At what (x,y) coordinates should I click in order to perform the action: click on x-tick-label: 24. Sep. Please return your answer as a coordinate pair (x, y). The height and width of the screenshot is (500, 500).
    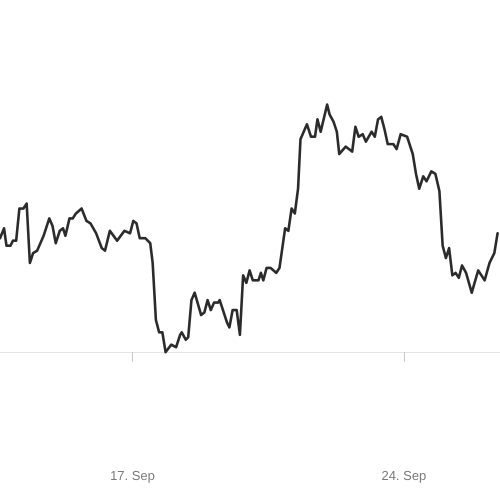
    Looking at the image, I should click on (403, 475).